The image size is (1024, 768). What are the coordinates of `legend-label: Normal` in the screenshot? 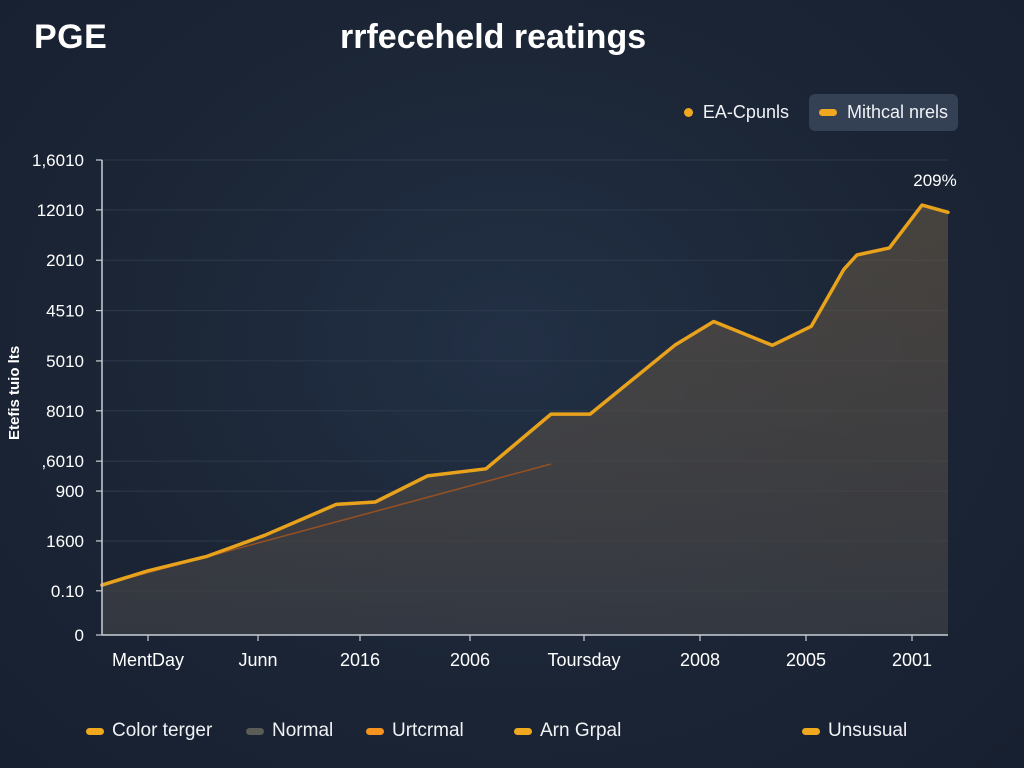 It's located at (303, 730).